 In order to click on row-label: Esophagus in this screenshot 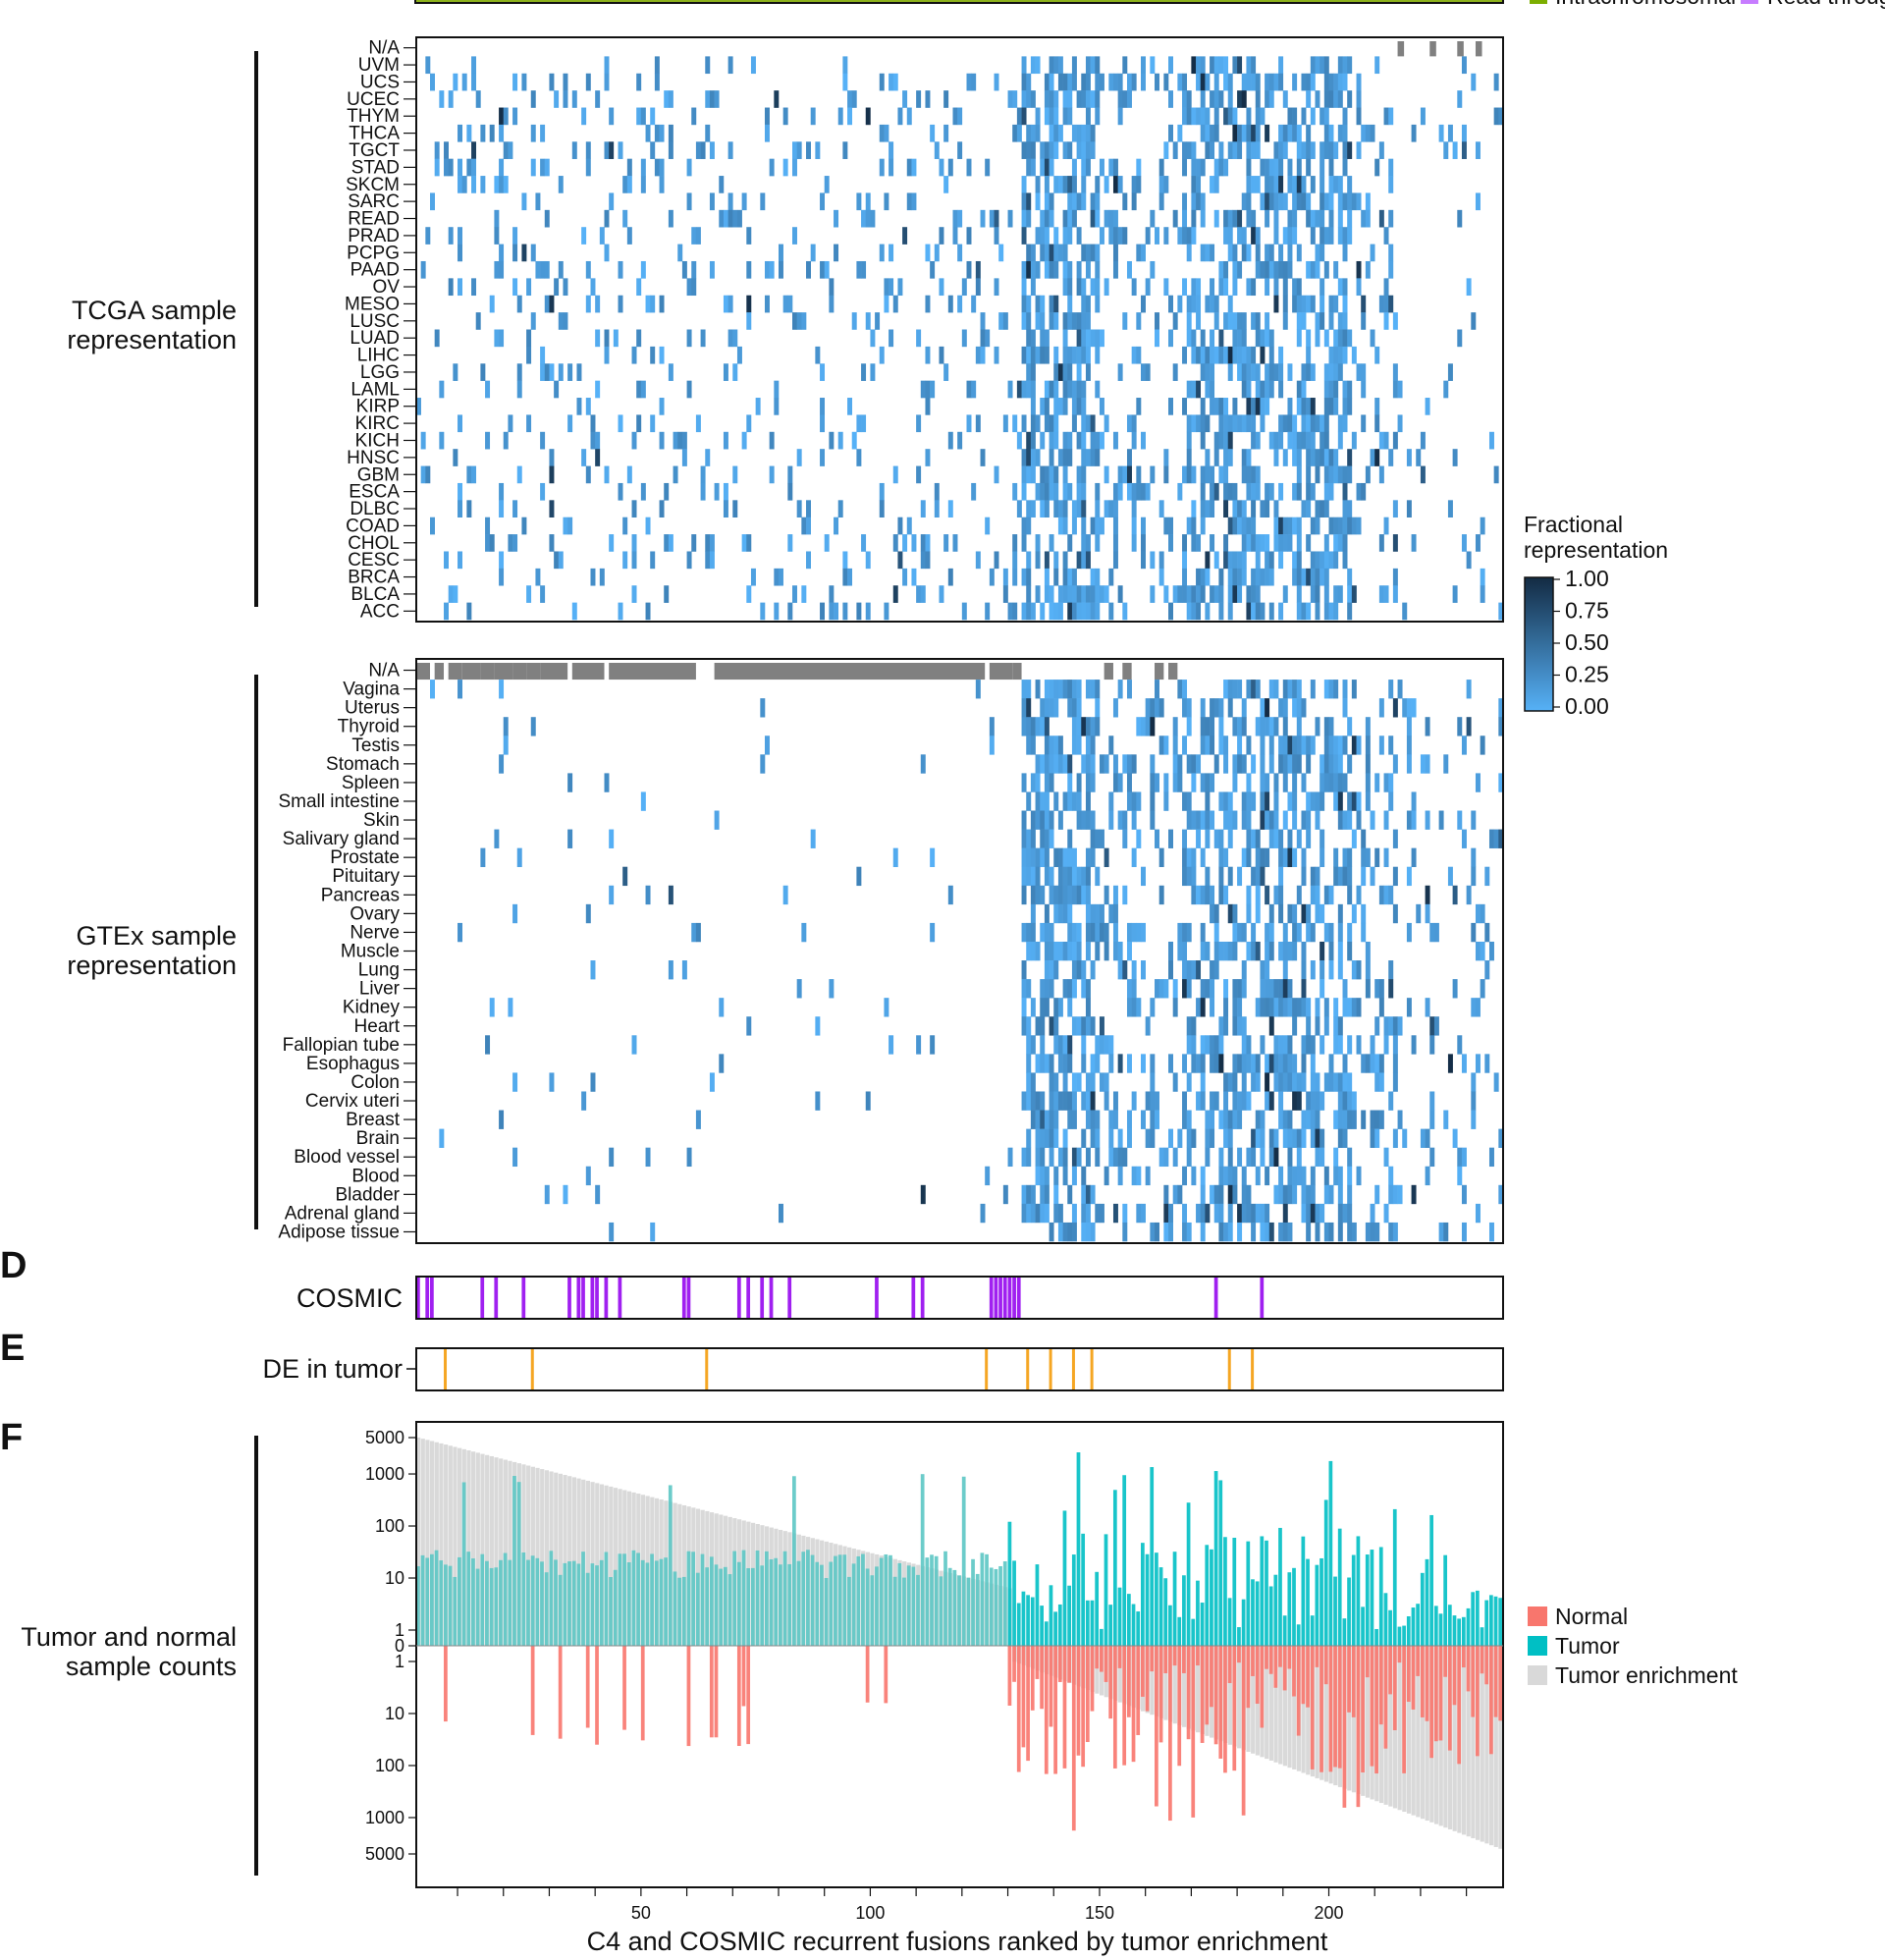, I will do `click(353, 1064)`.